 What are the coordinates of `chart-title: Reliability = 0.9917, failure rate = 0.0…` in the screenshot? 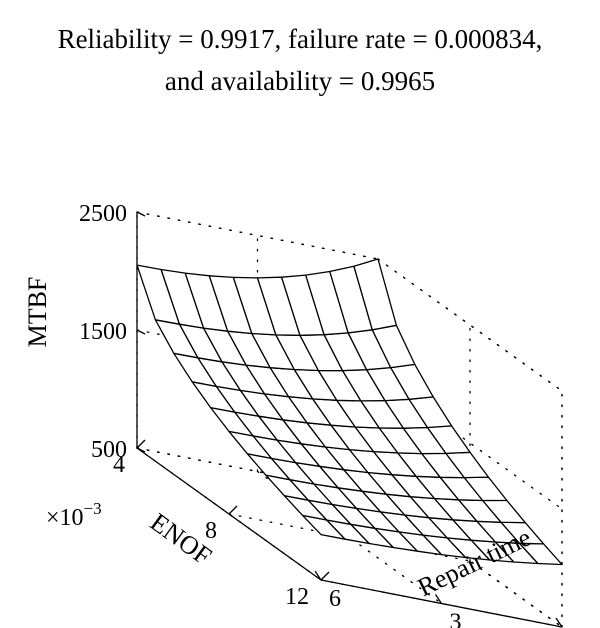 It's located at (300, 60).